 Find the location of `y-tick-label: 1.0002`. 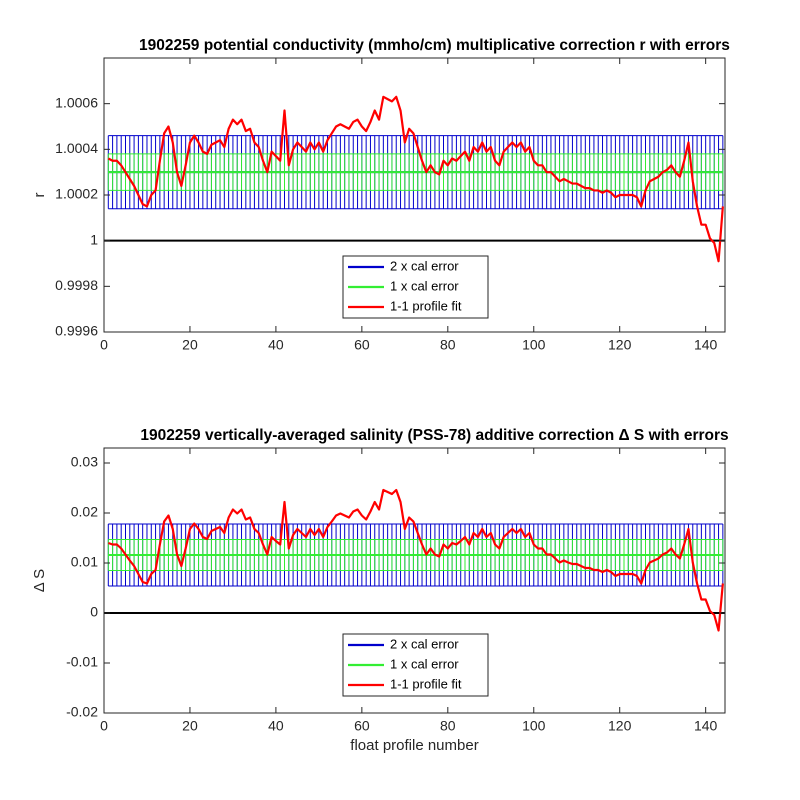

y-tick-label: 1.0002 is located at coordinates (76, 194).